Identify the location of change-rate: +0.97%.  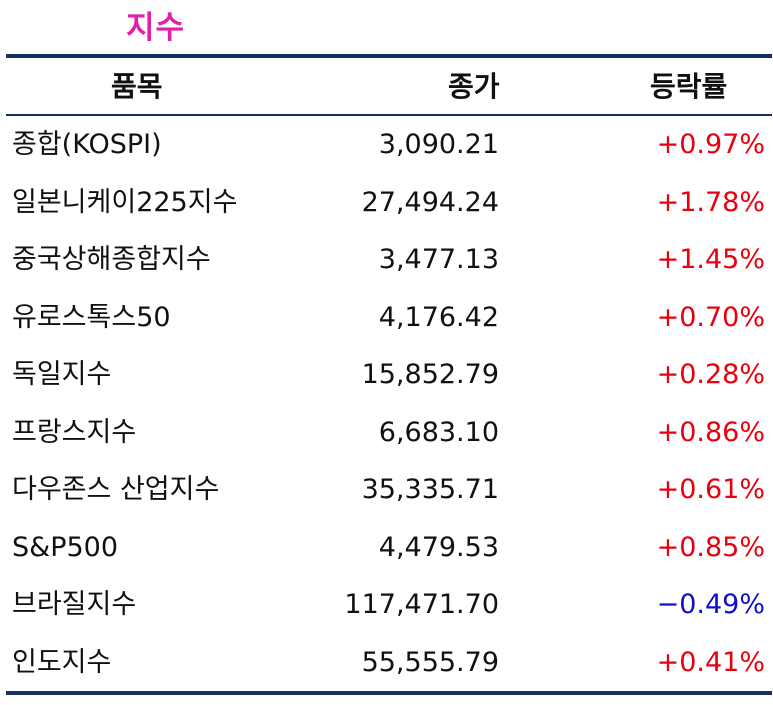
(710, 144).